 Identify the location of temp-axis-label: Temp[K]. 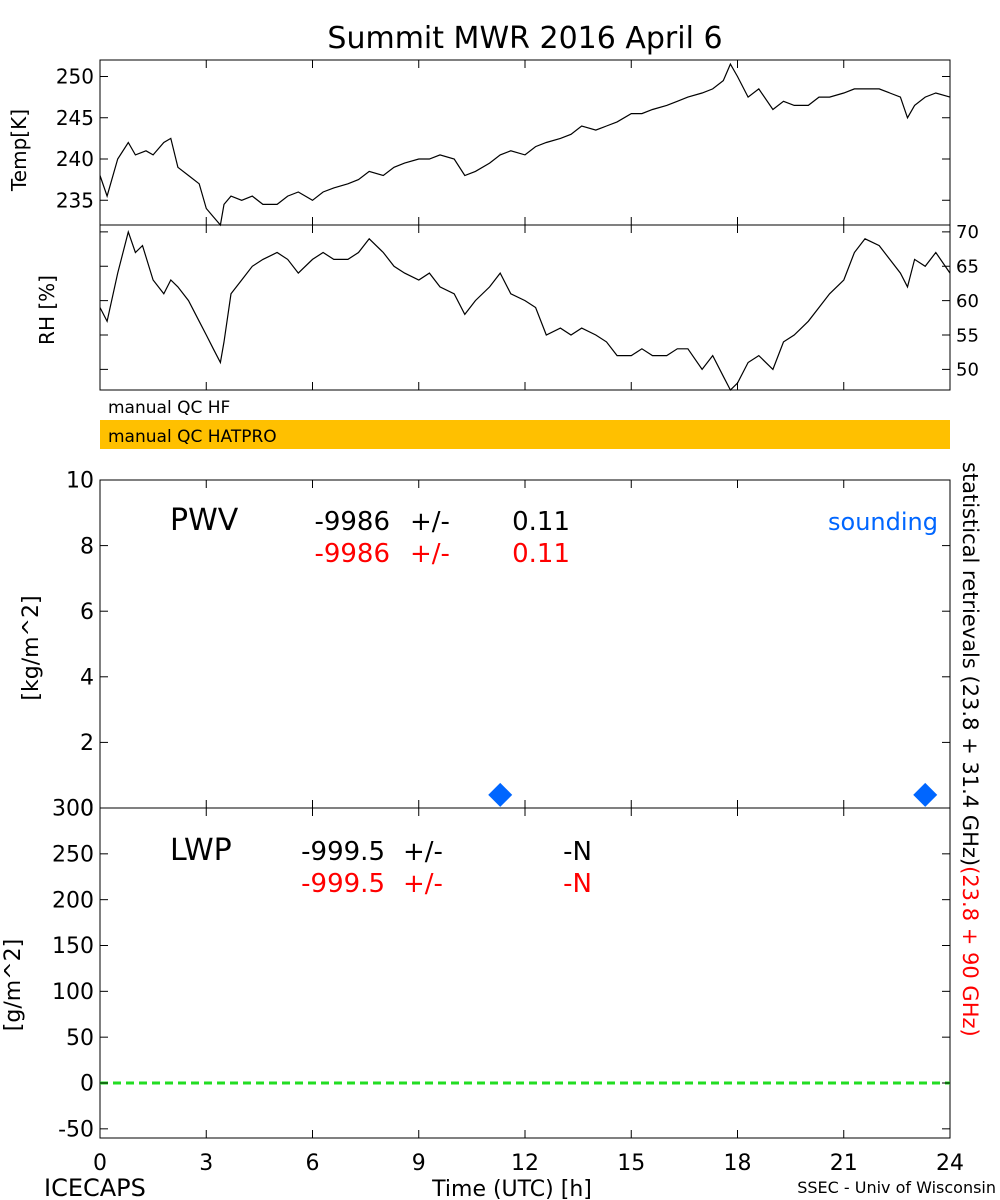
(19, 150).